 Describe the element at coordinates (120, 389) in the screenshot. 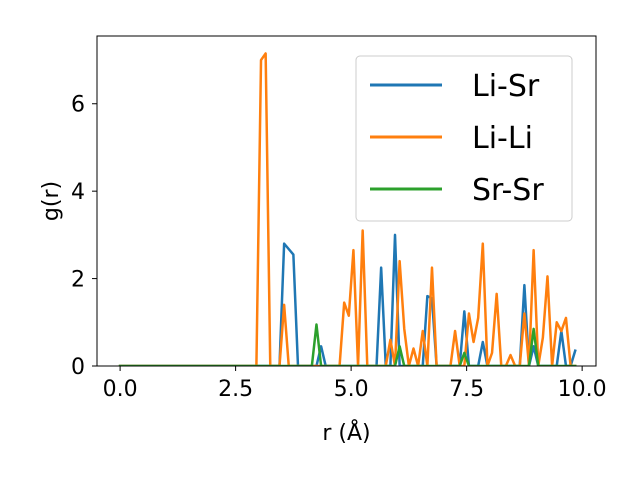

I see `x-tick-label: 0.0` at that location.